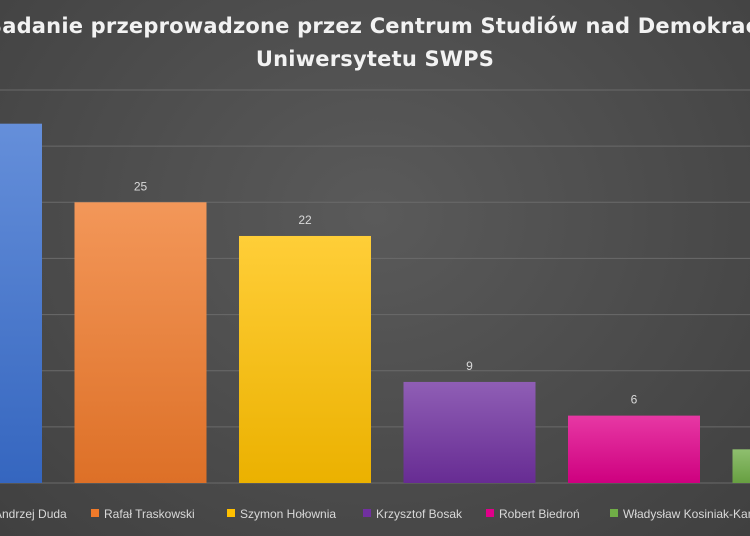  I want to click on data-label-2: 25, so click(141, 186).